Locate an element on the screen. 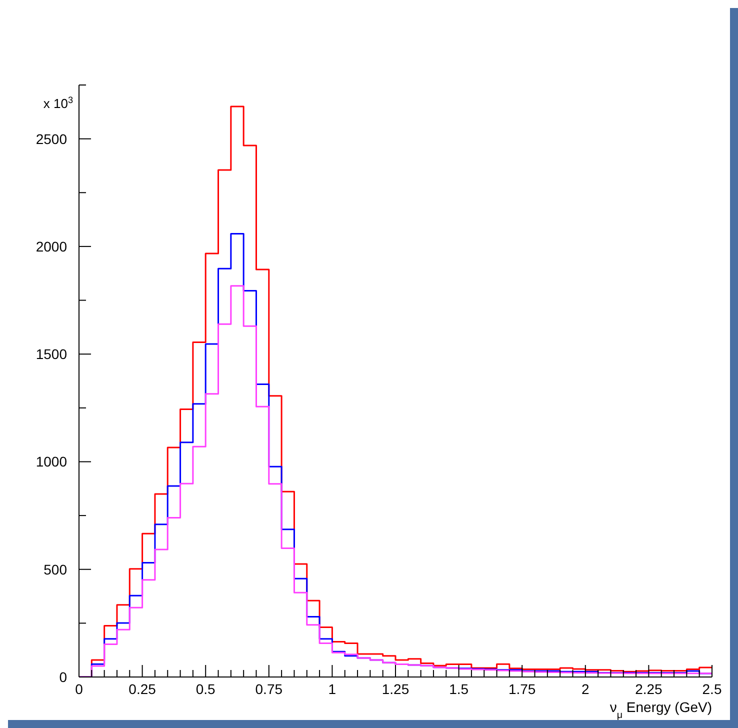 Image resolution: width=738 pixels, height=728 pixels. x-tick-label: 1.75 is located at coordinates (522, 689).